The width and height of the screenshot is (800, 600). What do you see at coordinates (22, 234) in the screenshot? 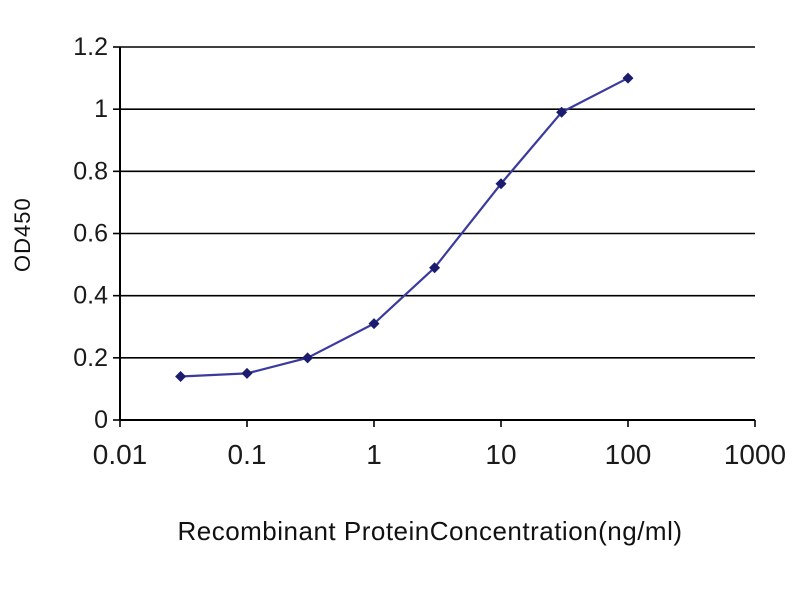
I see `y-axis-label: OD450` at bounding box center [22, 234].